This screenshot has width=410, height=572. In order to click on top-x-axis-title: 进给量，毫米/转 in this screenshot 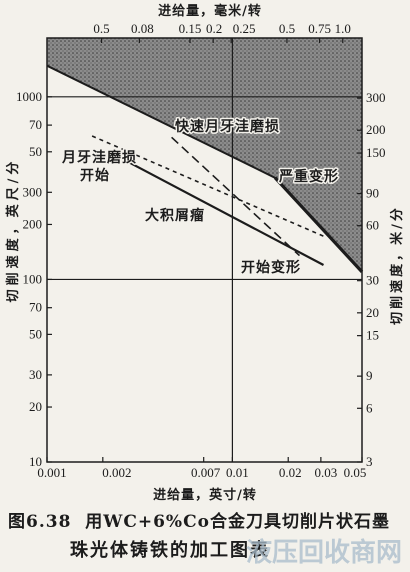, I will do `click(210, 11)`.